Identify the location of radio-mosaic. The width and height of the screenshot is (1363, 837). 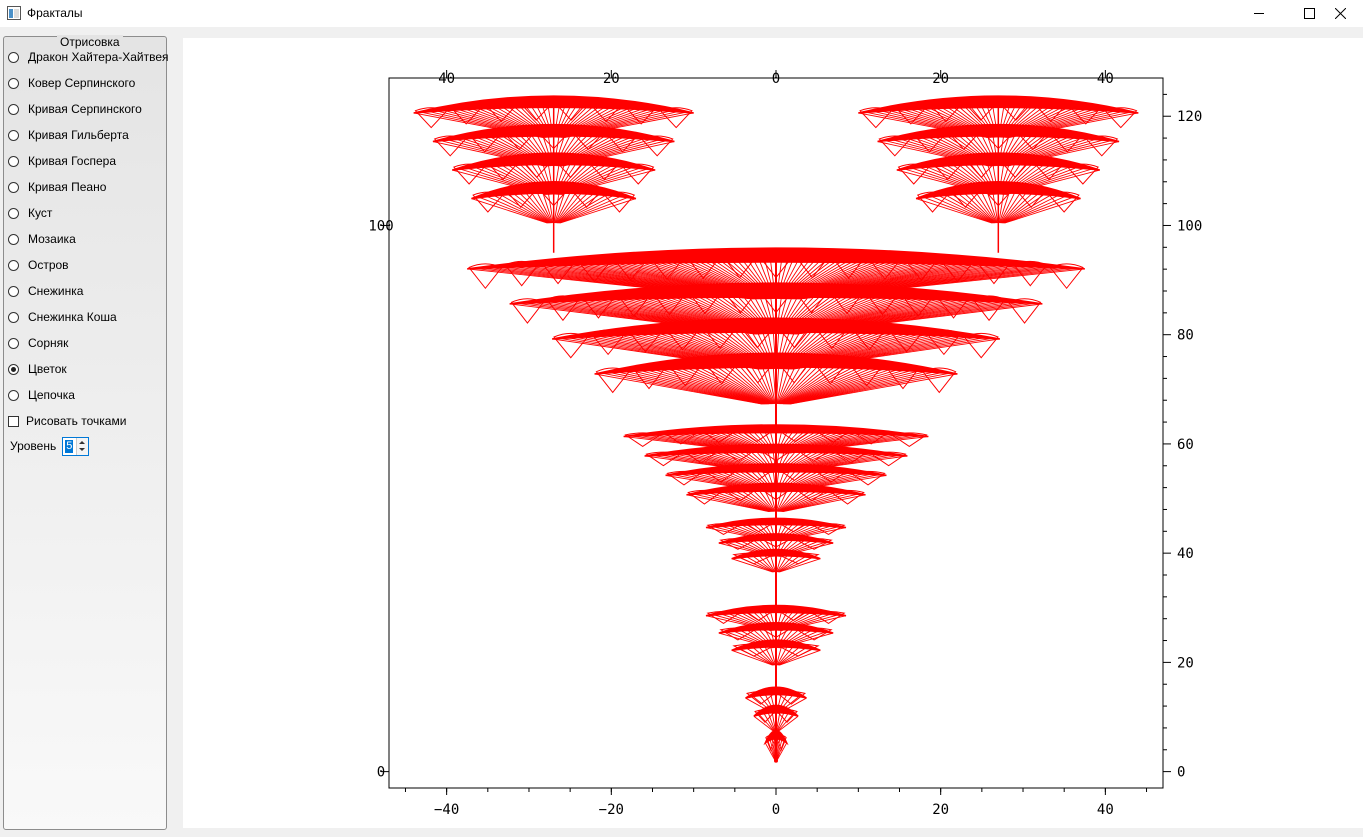
(13, 239).